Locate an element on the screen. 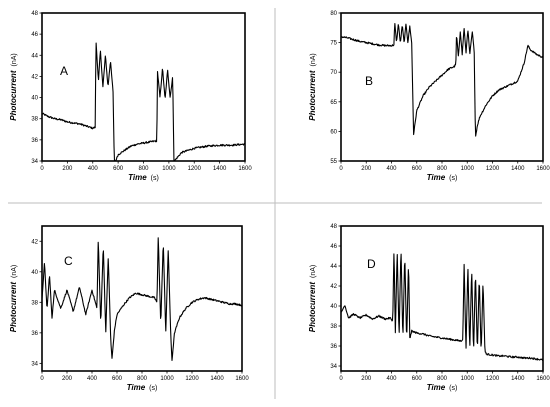 Image resolution: width=550 pixels, height=407 pixels. panel-c-x-axis-title: Time (s) is located at coordinates (142, 387).